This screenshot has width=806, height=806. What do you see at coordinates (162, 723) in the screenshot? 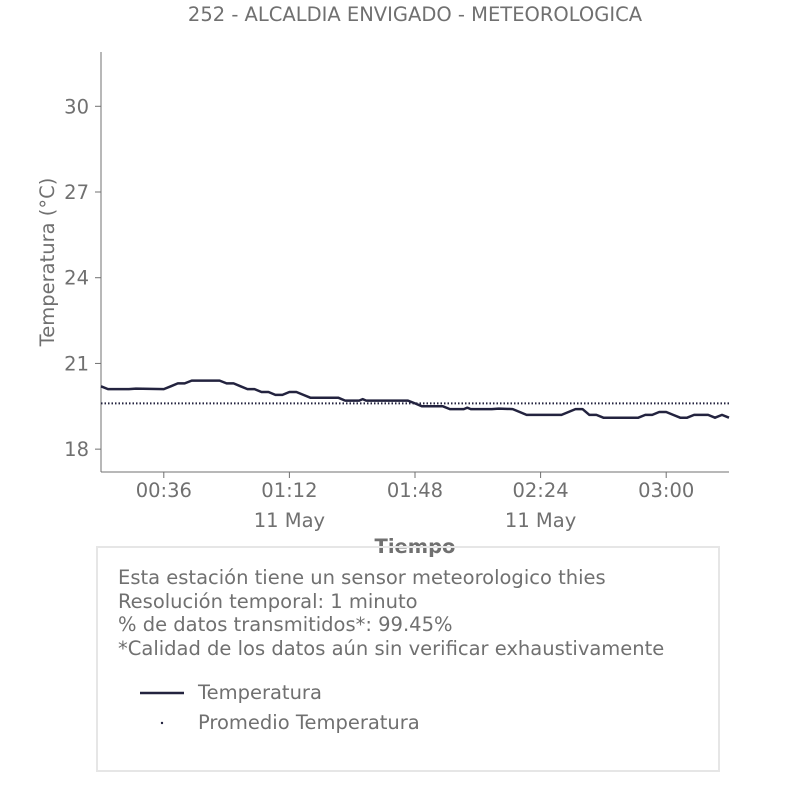
I see `legend-dot-icon` at bounding box center [162, 723].